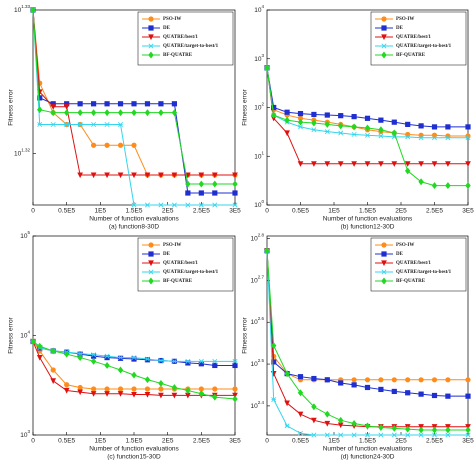 This screenshot has height=462, width=474. Describe the element at coordinates (367, 441) in the screenshot. I see `x-tick-label: 1.5E5` at that location.